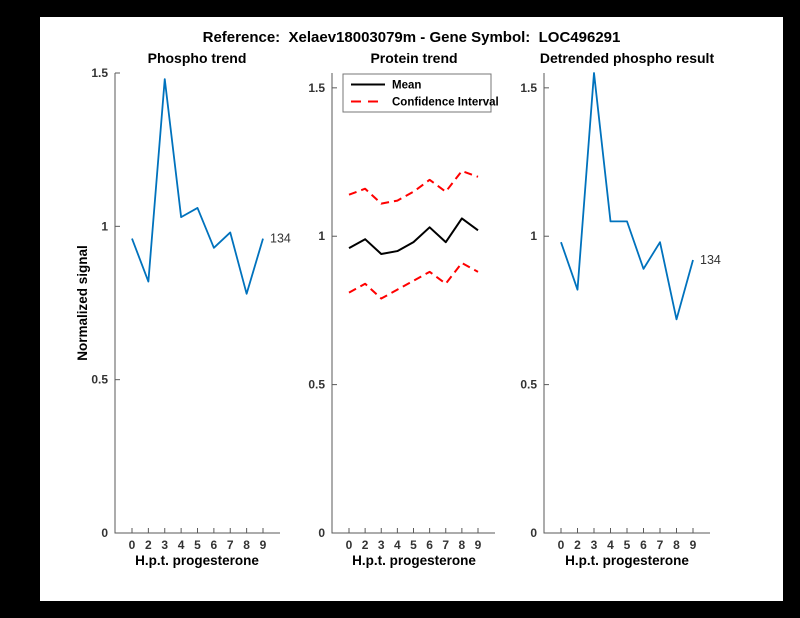 The height and width of the screenshot is (618, 800). What do you see at coordinates (414, 560) in the screenshot?
I see `x-axis-label-2: H.p.t. progesterone` at bounding box center [414, 560].